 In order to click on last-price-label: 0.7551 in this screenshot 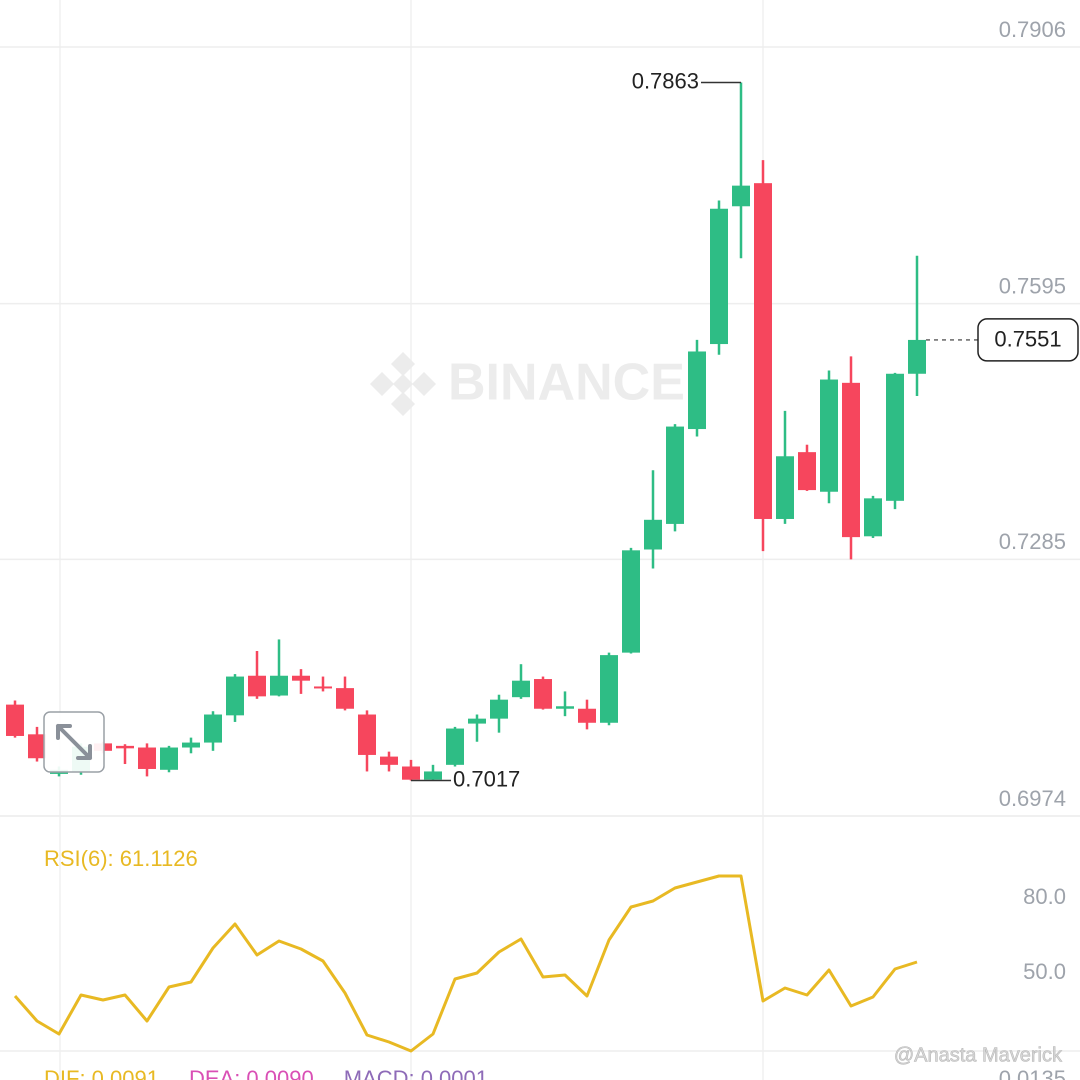, I will do `click(1027, 339)`.